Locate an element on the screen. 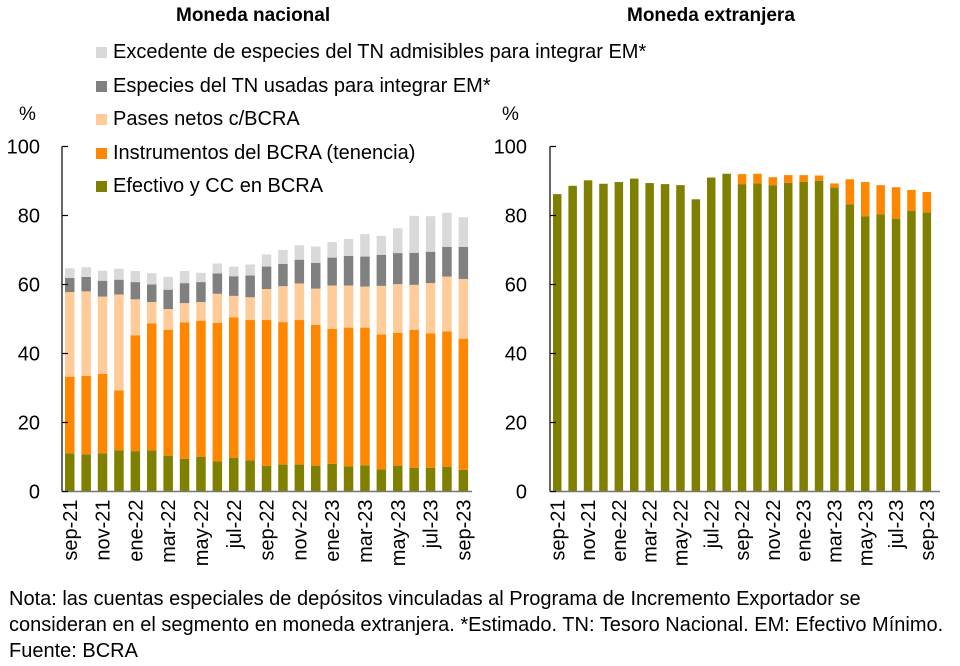  bar-nacional-ago-22-s2 is located at coordinates (250, 309).